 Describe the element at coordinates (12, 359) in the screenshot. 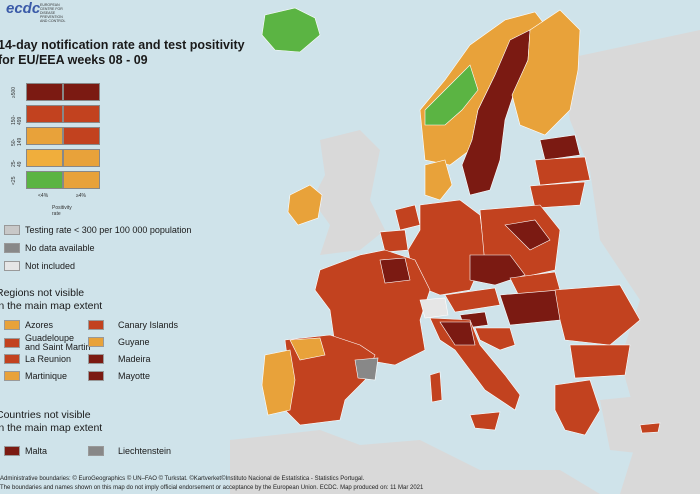

I see `region-swatch-lareunion` at that location.